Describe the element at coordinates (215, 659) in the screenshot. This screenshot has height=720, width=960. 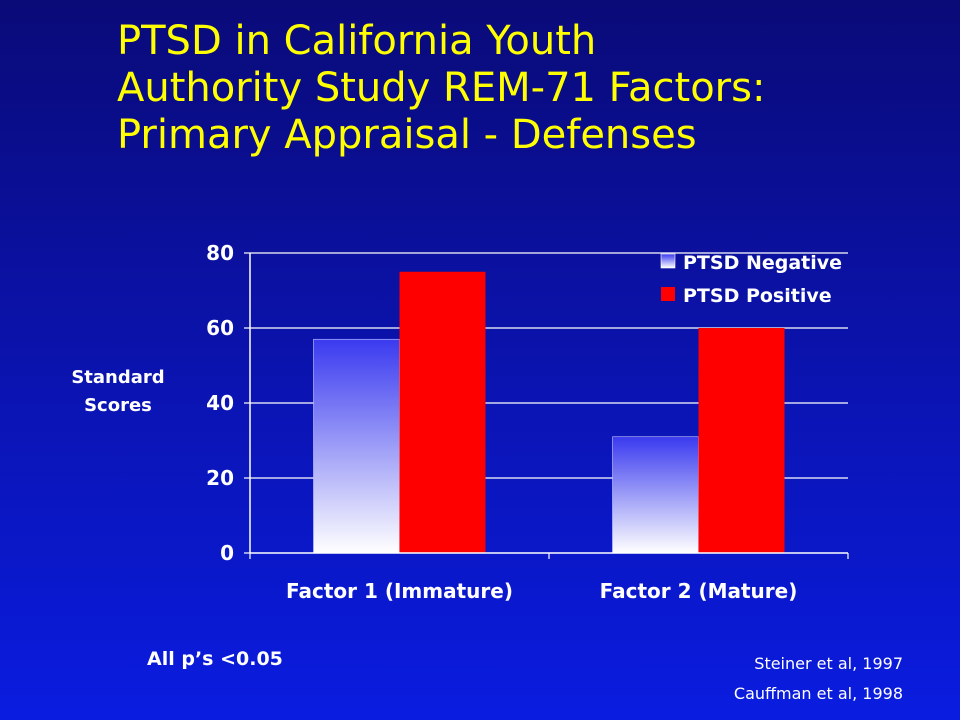
I see `significance-note: All p’s <0.05` at that location.